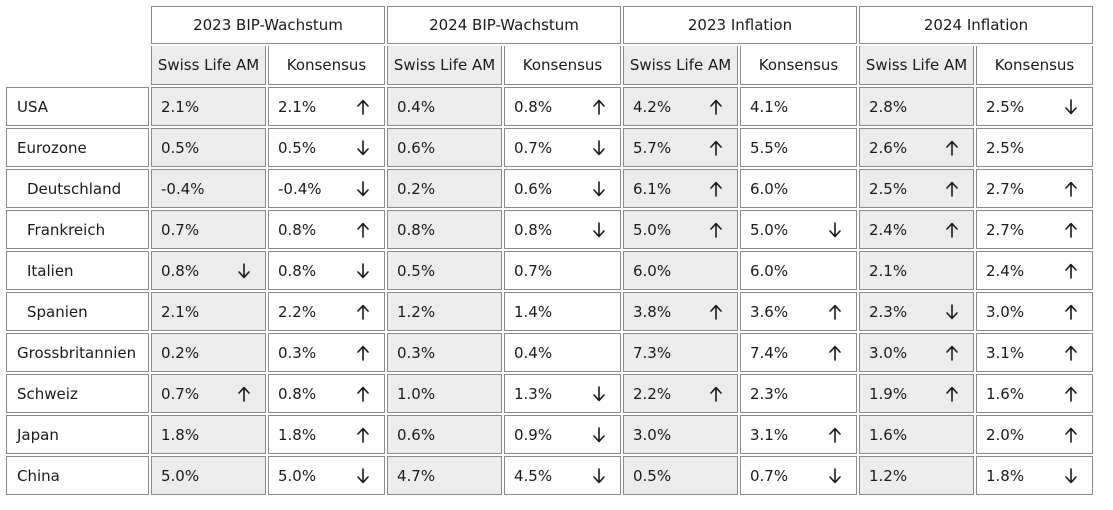 This screenshot has height=510, width=1113. What do you see at coordinates (888, 475) in the screenshot?
I see `forecast-value: 1.2%` at bounding box center [888, 475].